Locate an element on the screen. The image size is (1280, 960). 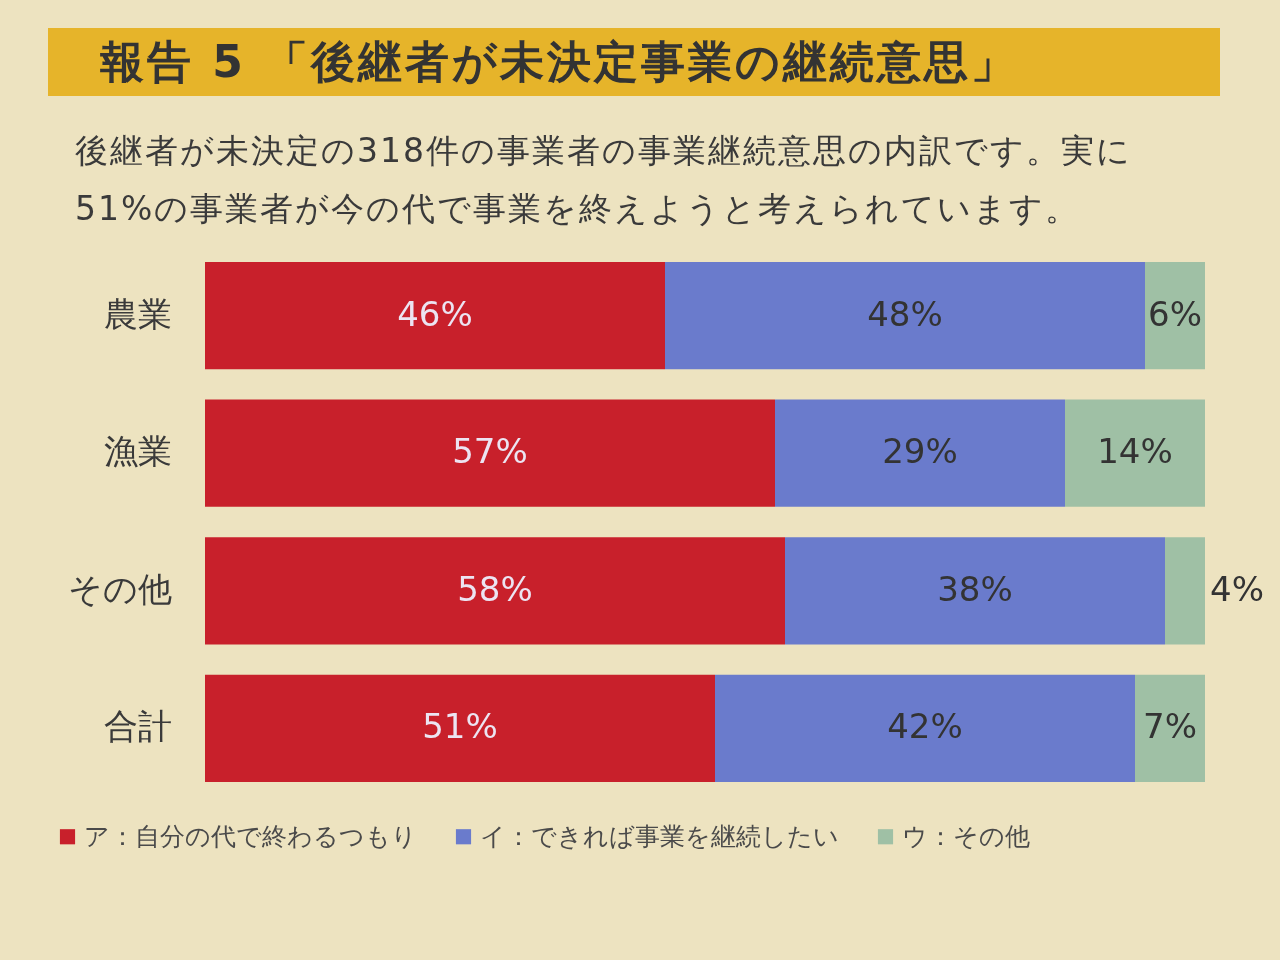
data-label: 51% is located at coordinates (460, 726).